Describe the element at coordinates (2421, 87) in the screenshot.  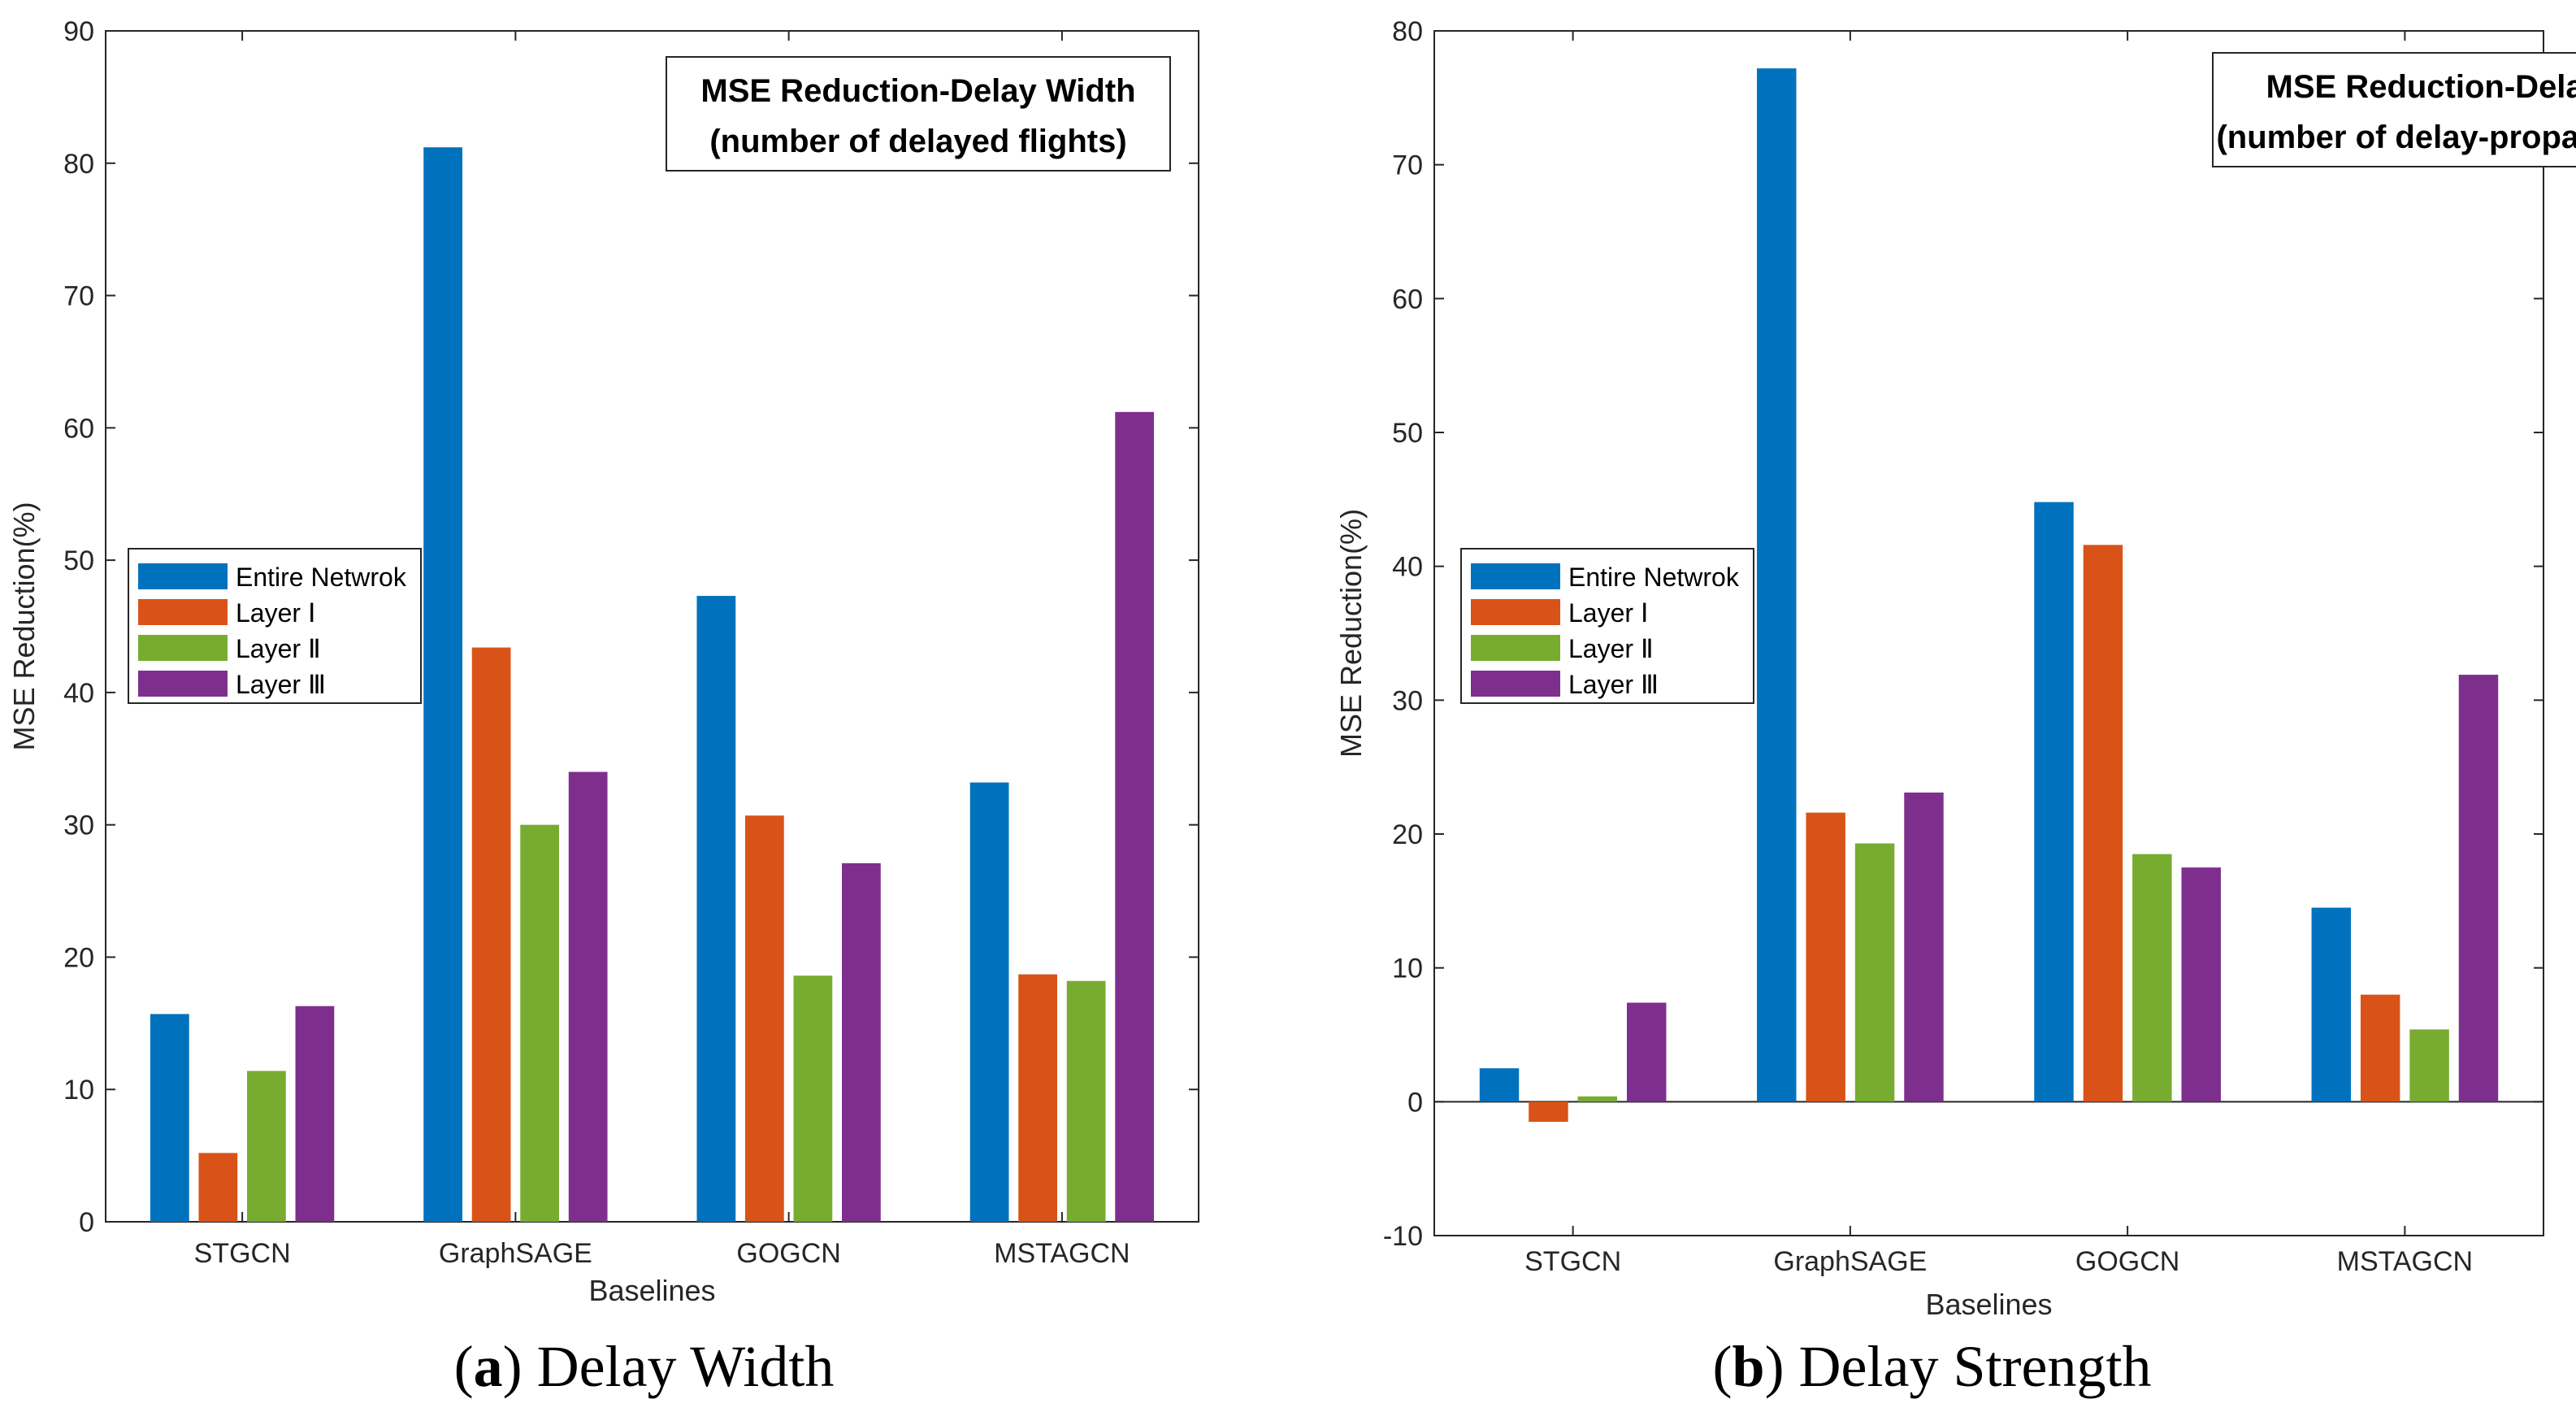
I see `chart-title-line-1: MSE Reduction-Delay Strength` at that location.